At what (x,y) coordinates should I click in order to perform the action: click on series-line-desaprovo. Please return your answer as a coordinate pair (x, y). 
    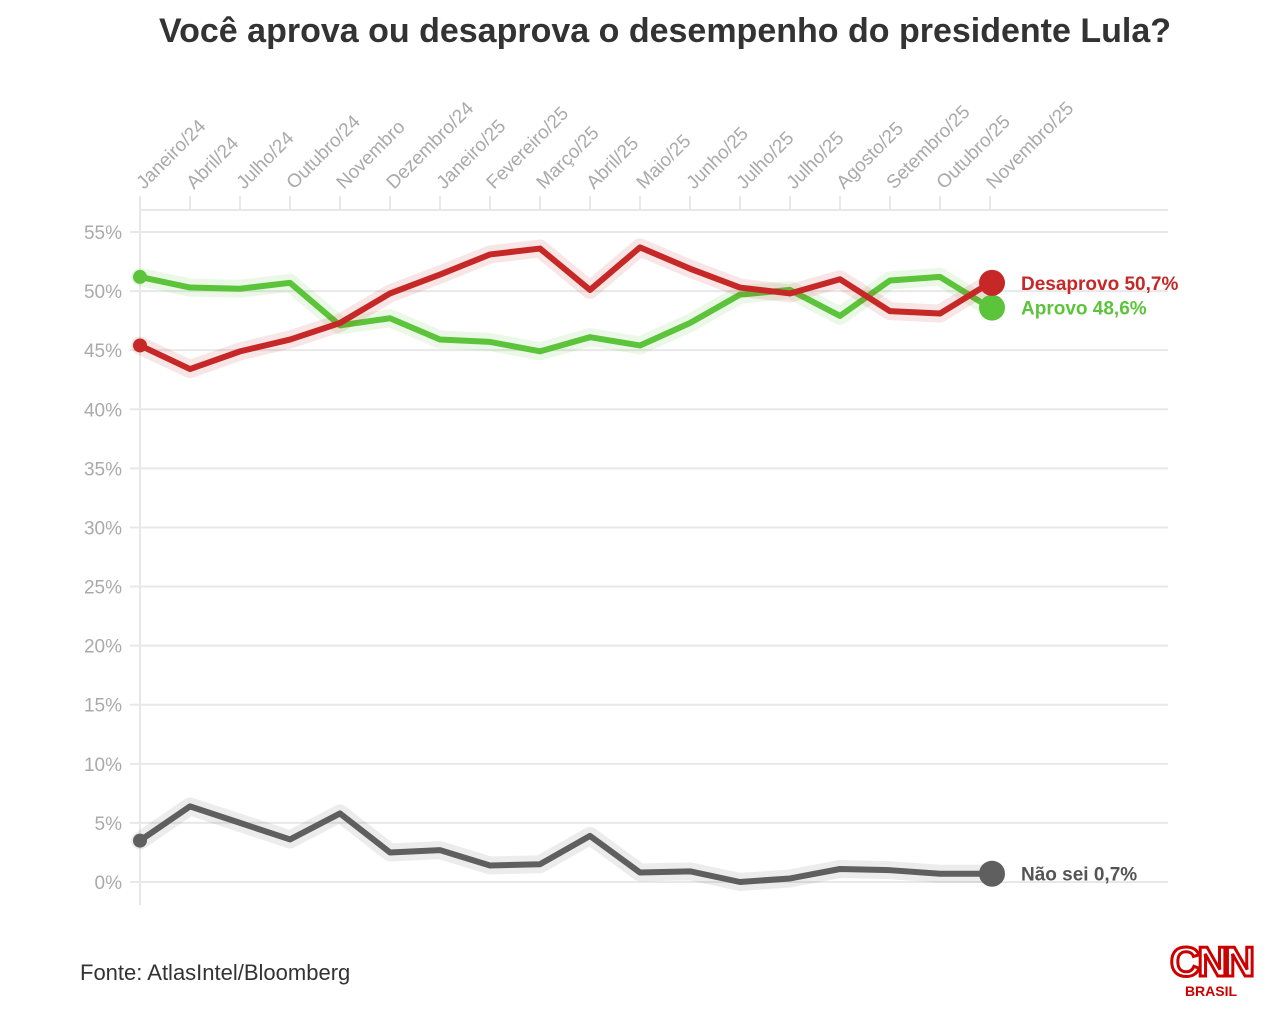
    Looking at the image, I should click on (565, 308).